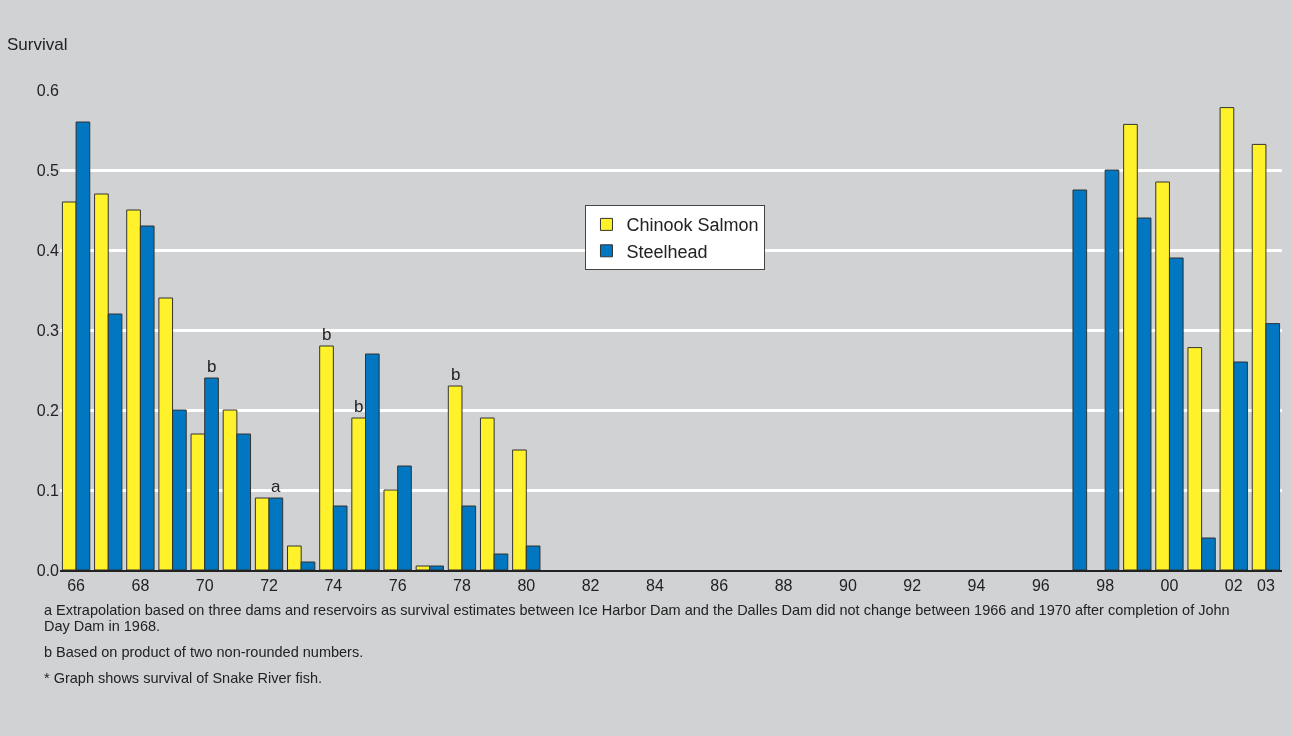 This screenshot has width=1292, height=736. What do you see at coordinates (140, 586) in the screenshot?
I see `x-tick-label: 68` at bounding box center [140, 586].